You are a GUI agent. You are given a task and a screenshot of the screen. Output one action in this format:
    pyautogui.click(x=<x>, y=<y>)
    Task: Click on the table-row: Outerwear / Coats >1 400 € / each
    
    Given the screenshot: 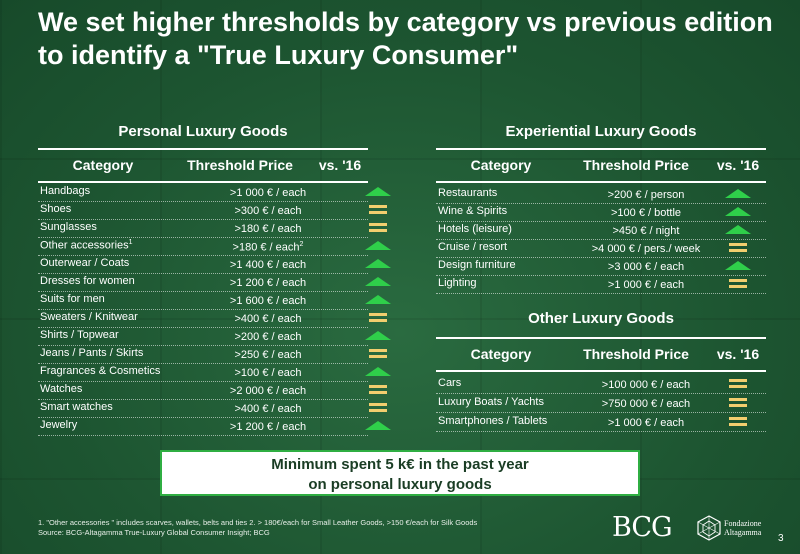 What is the action you would take?
    pyautogui.click(x=214, y=265)
    